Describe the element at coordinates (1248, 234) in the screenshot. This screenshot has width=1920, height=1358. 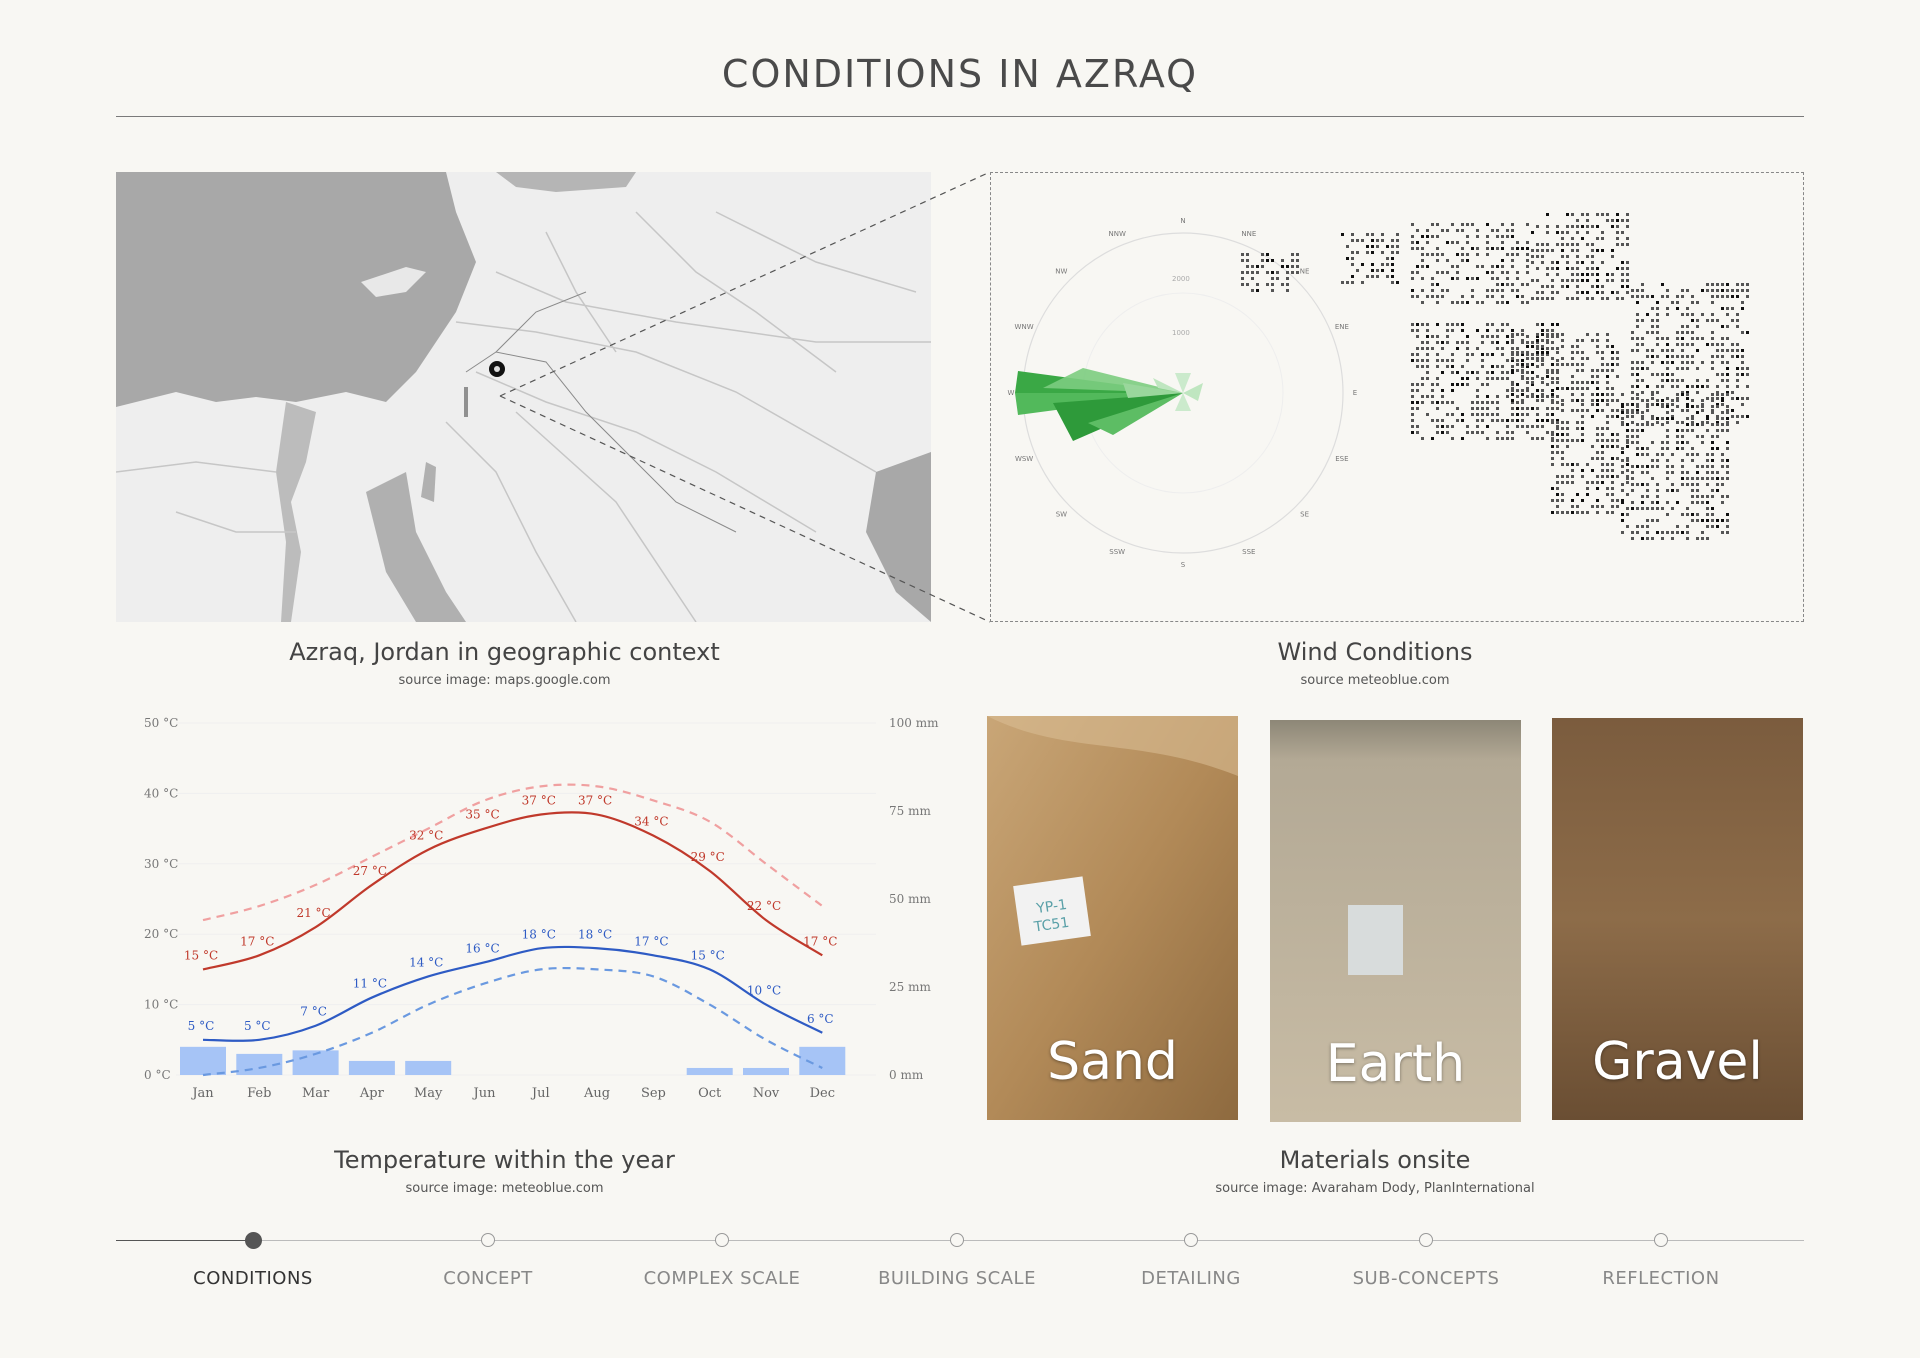
I see `wind-direction-nne: NNE` at that location.